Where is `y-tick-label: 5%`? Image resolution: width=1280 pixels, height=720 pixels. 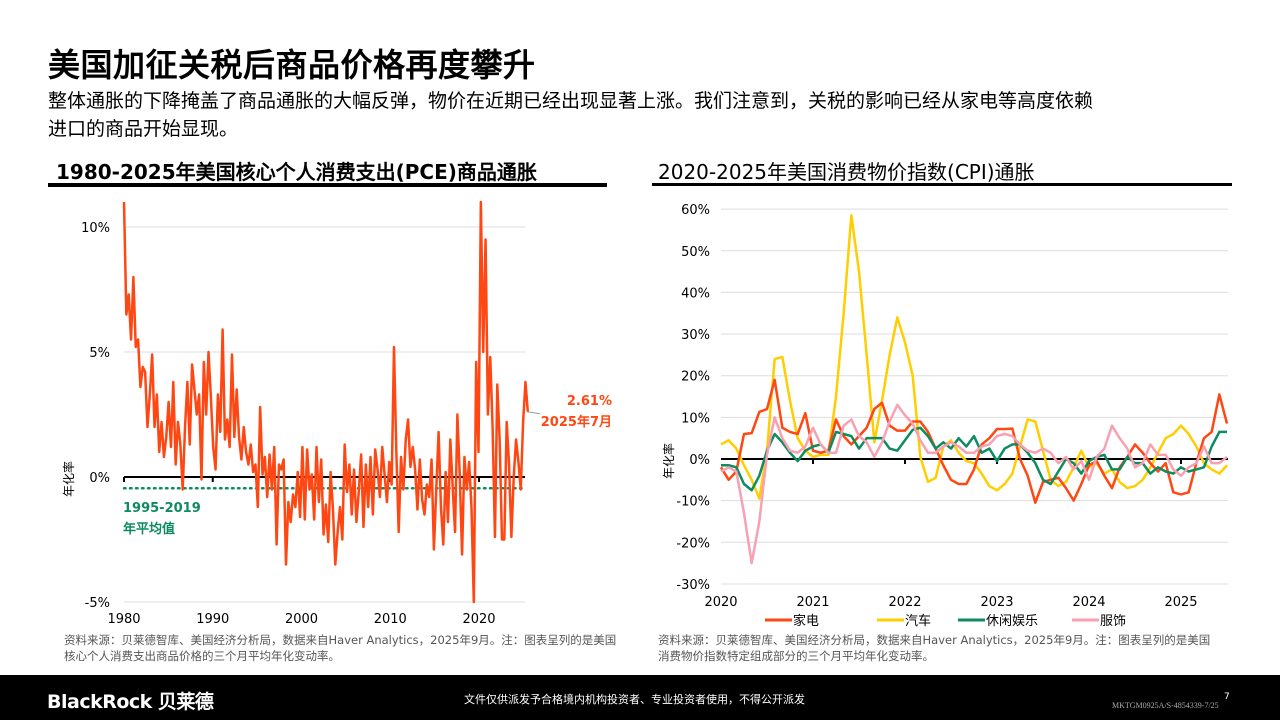
y-tick-label: 5% is located at coordinates (99, 353).